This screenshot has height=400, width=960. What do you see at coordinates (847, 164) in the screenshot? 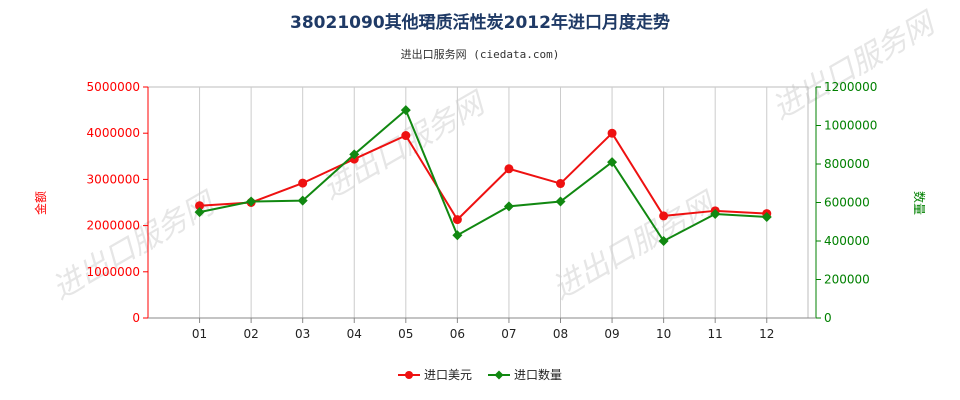
I see `right-tick-label: 800000` at bounding box center [847, 164].